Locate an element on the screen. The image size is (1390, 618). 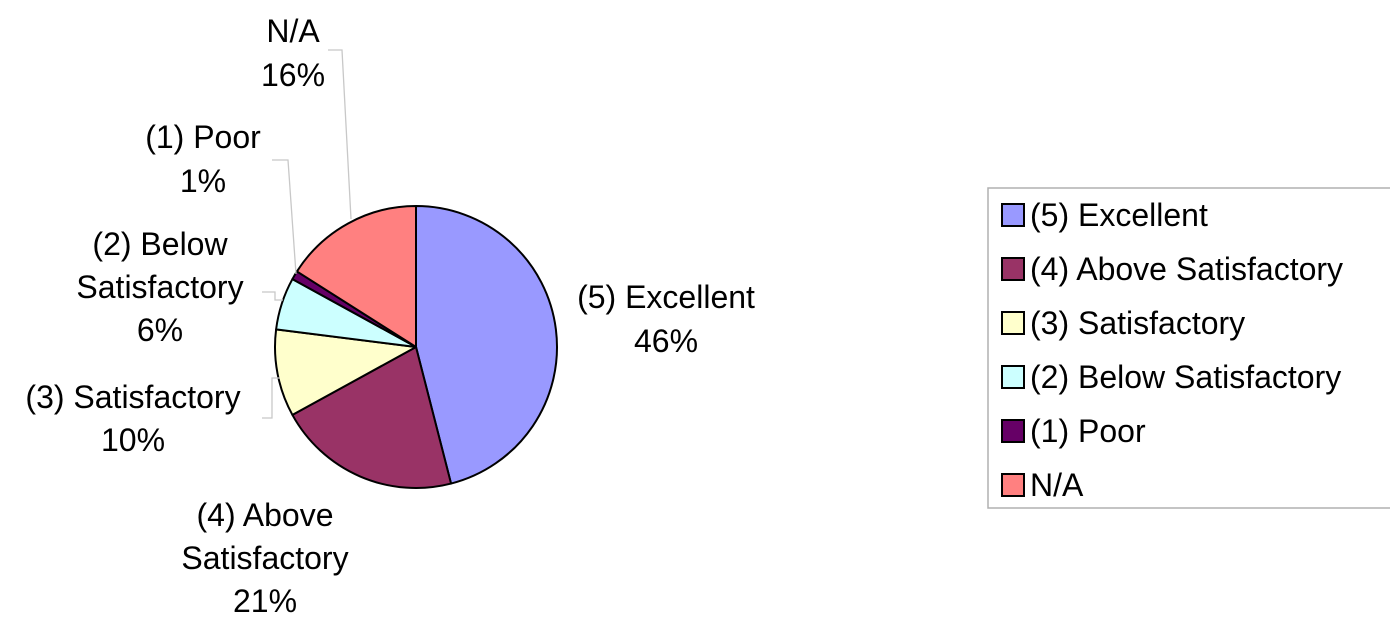
pie-slice-4-above-satisfactory is located at coordinates (372, 417).